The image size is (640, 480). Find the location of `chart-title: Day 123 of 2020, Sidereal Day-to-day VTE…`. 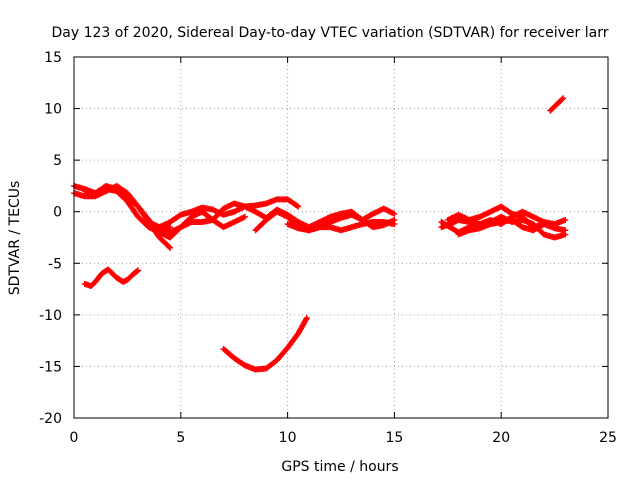

chart-title: Day 123 of 2020, Sidereal Day-to-day VTE… is located at coordinates (330, 33).